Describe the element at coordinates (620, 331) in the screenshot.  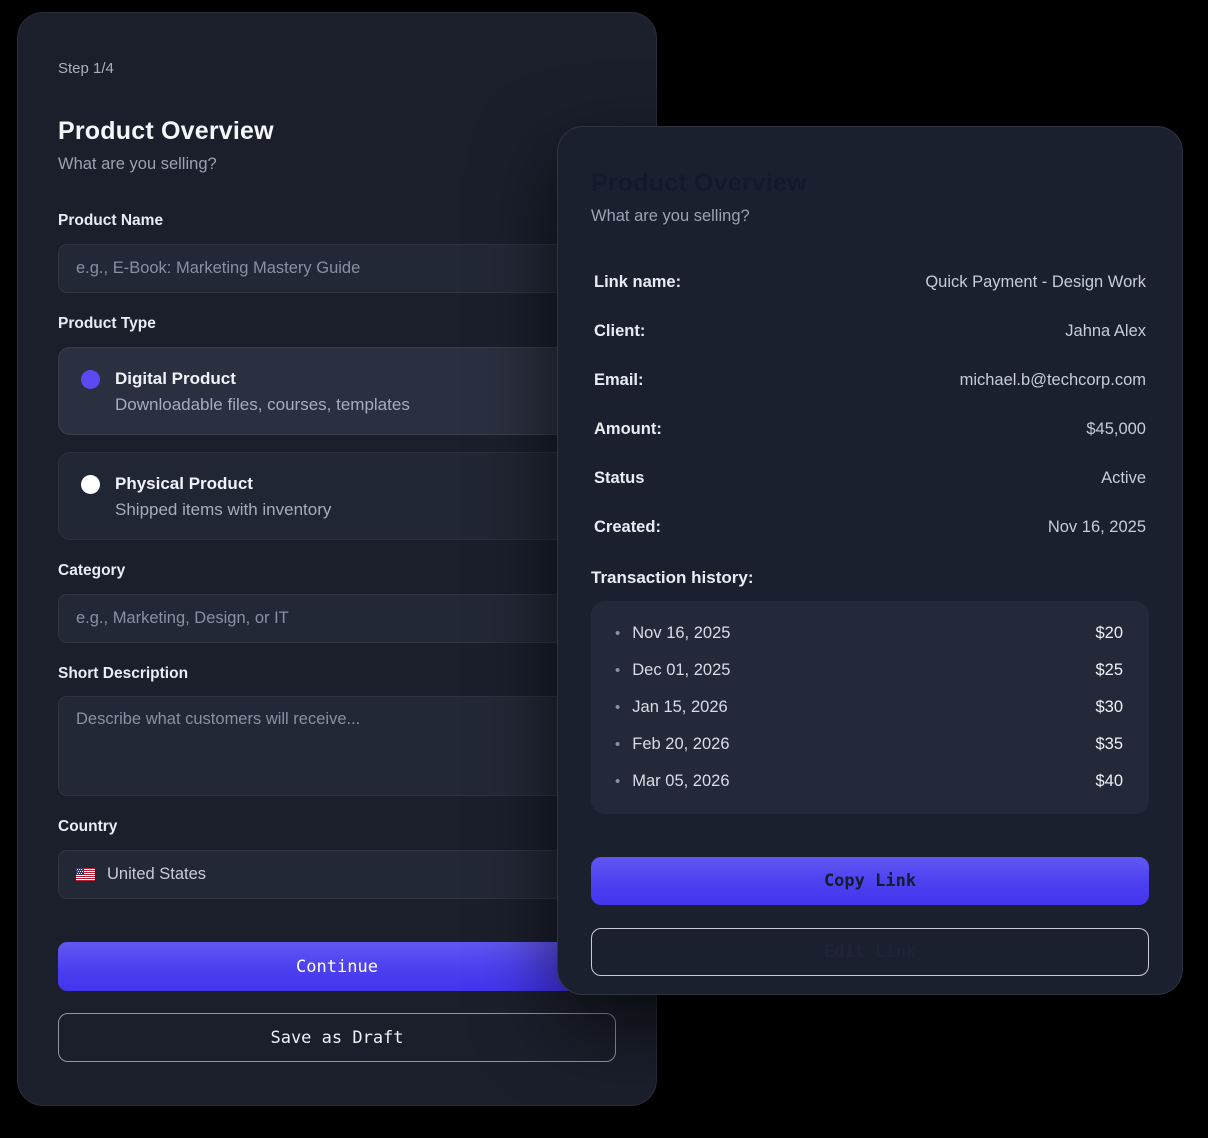
I see `detail-label: Client:` at that location.